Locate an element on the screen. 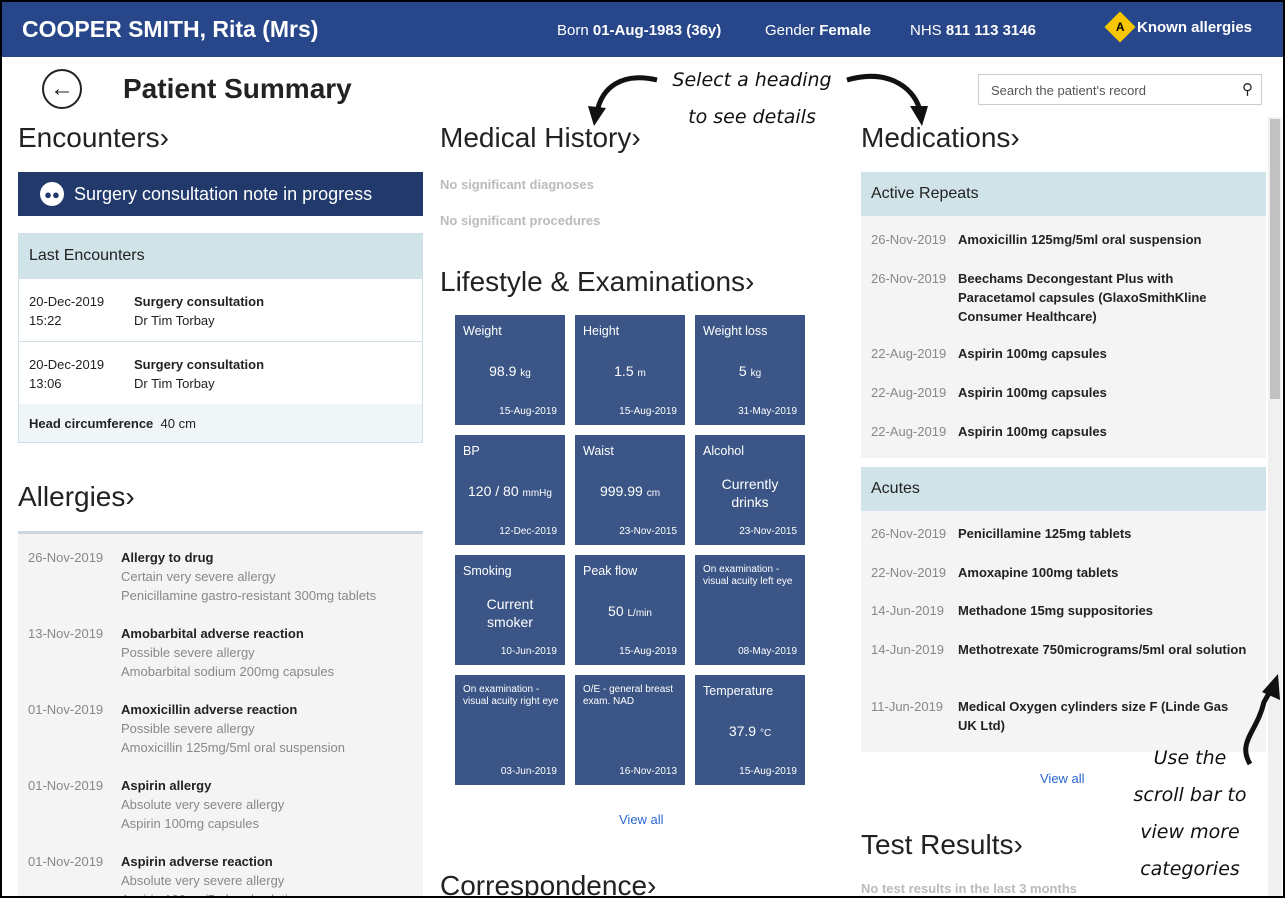 This screenshot has height=898, width=1285. back-arrow-icon: ← is located at coordinates (62, 89).